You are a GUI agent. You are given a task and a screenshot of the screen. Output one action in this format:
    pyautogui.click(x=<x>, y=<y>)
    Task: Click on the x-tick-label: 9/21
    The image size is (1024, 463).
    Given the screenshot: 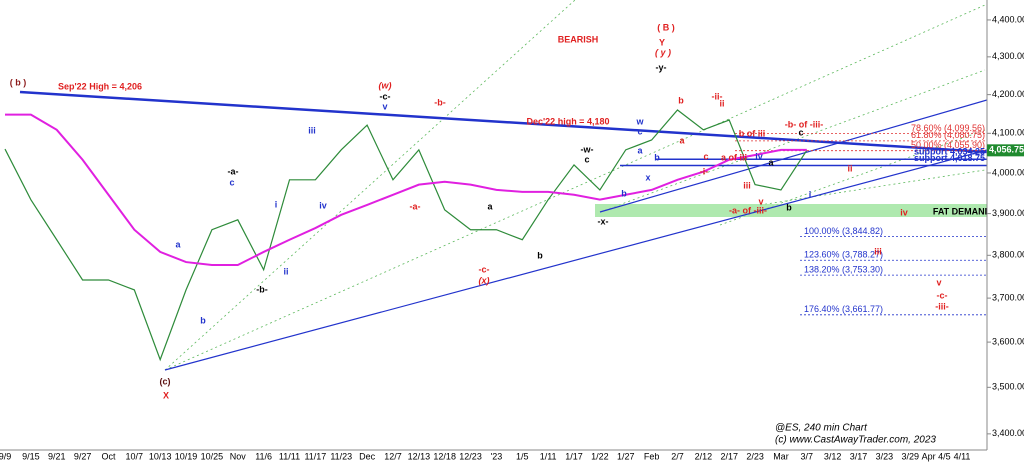 What is the action you would take?
    pyautogui.click(x=57, y=456)
    